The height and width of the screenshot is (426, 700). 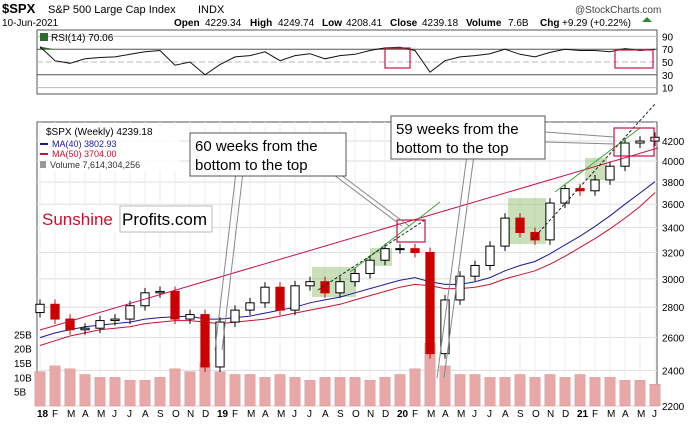 What do you see at coordinates (251, 165) in the screenshot?
I see `annotation-1-line2: bottom to the top` at bounding box center [251, 165].